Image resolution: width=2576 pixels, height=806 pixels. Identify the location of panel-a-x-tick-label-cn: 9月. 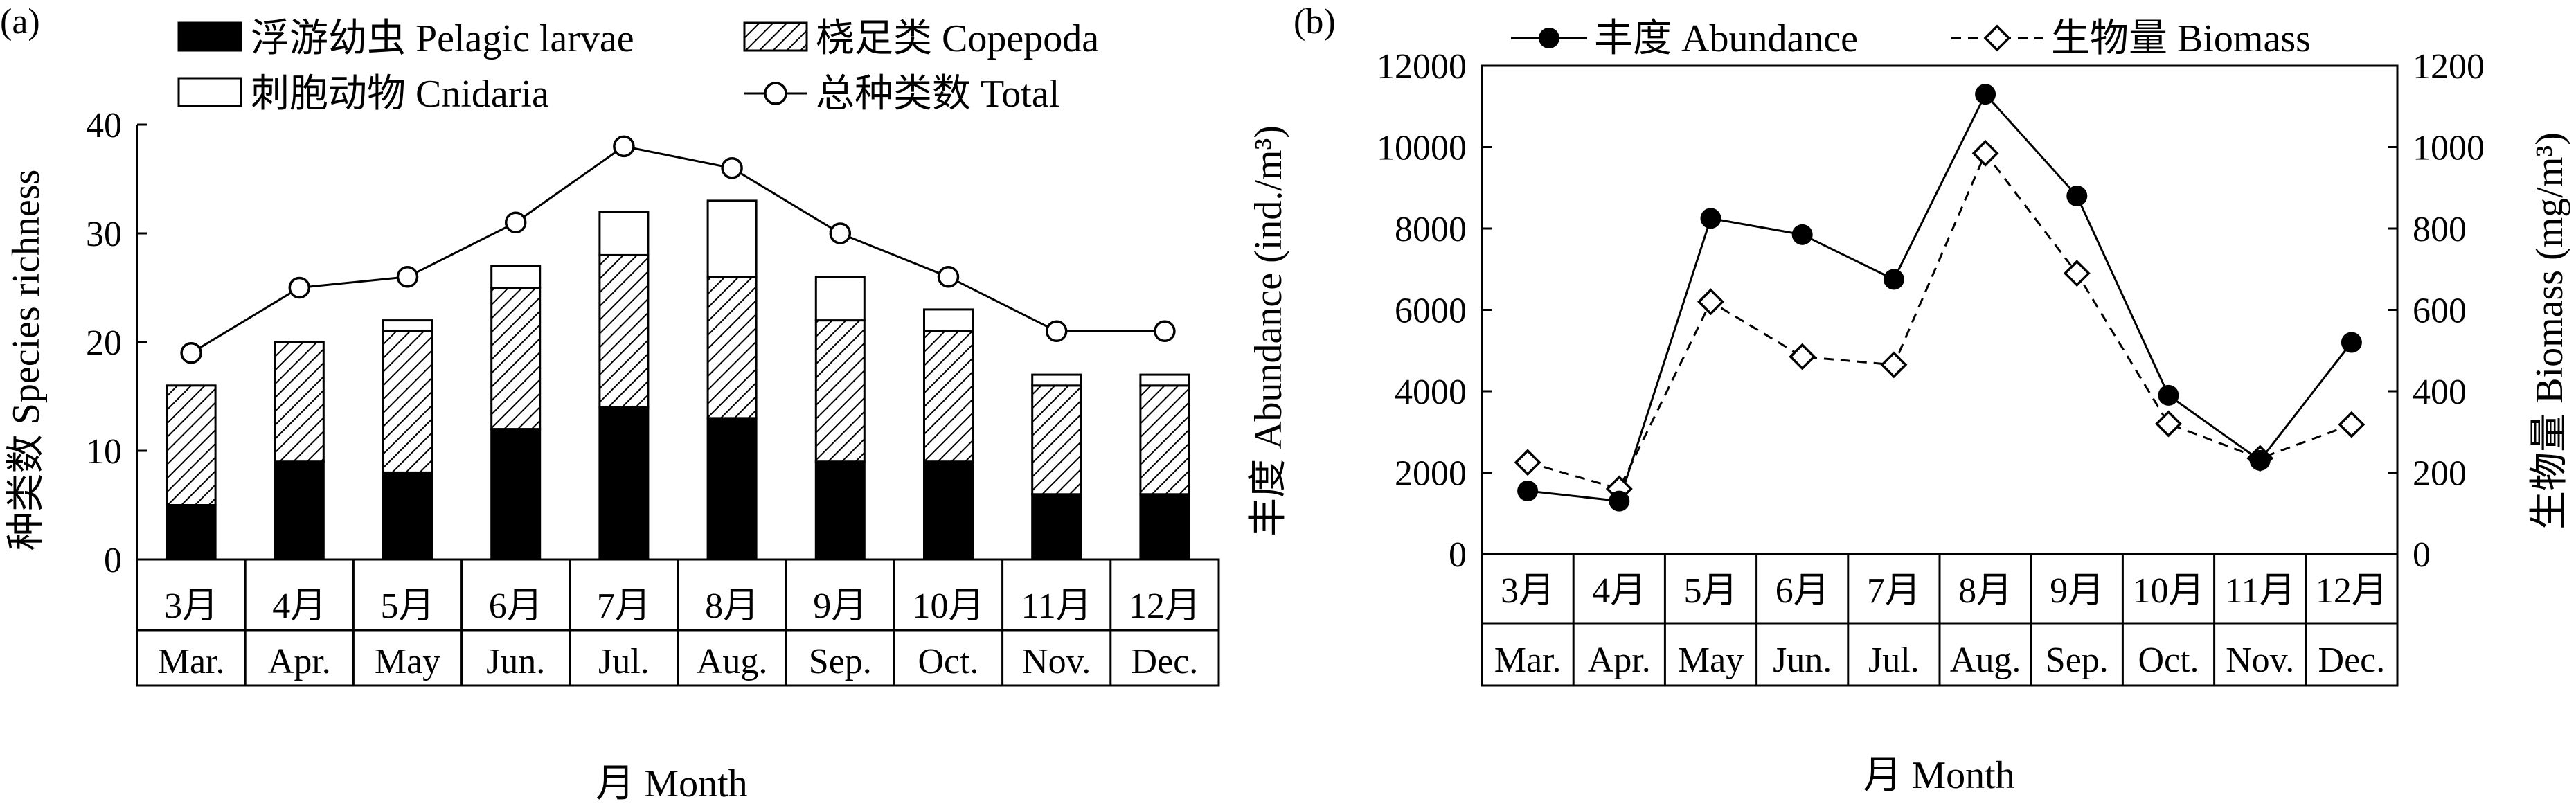
(840, 606).